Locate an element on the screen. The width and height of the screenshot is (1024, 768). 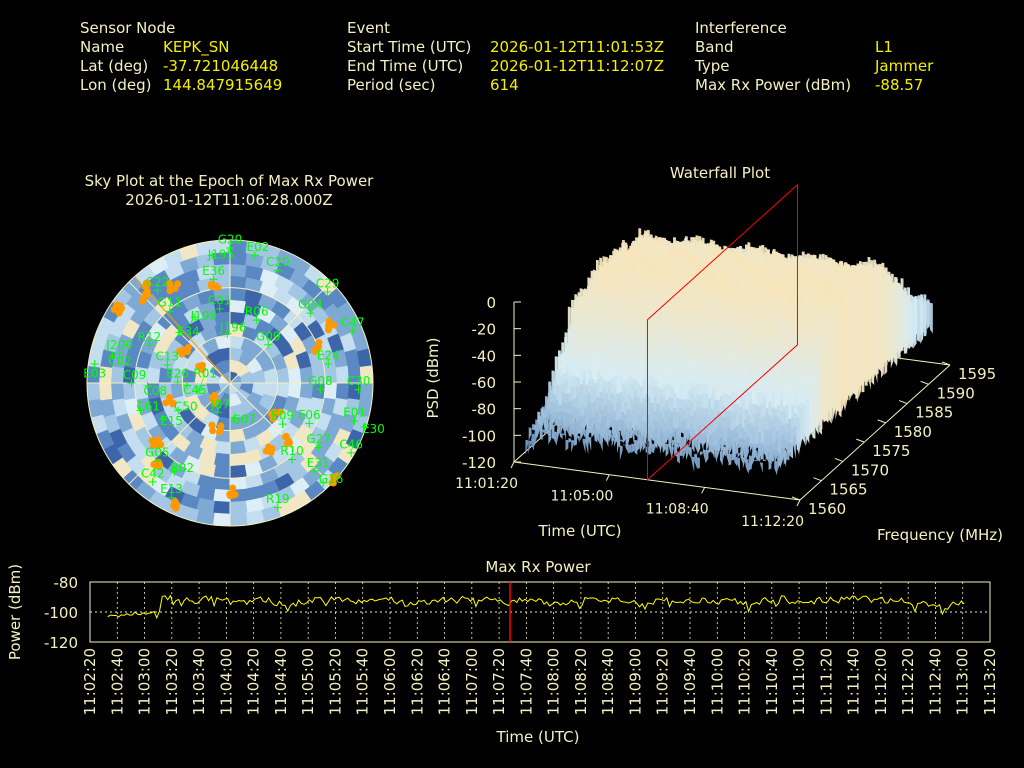
satellite-label: R06 is located at coordinates (257, 312).